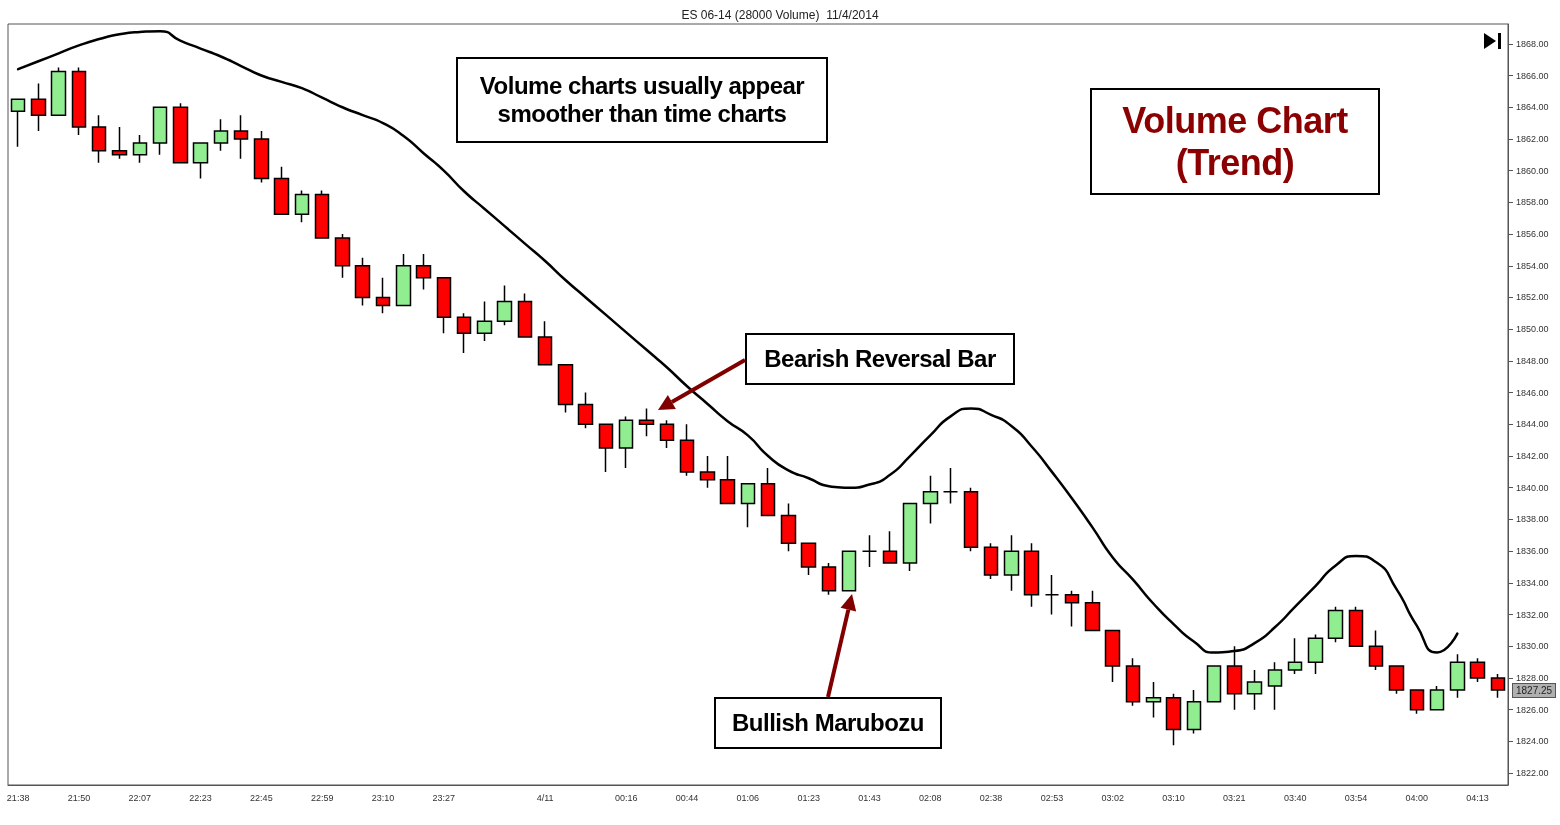 The height and width of the screenshot is (825, 1560). What do you see at coordinates (880, 359) in the screenshot?
I see `annotation: Bearish Reversal Bar` at bounding box center [880, 359].